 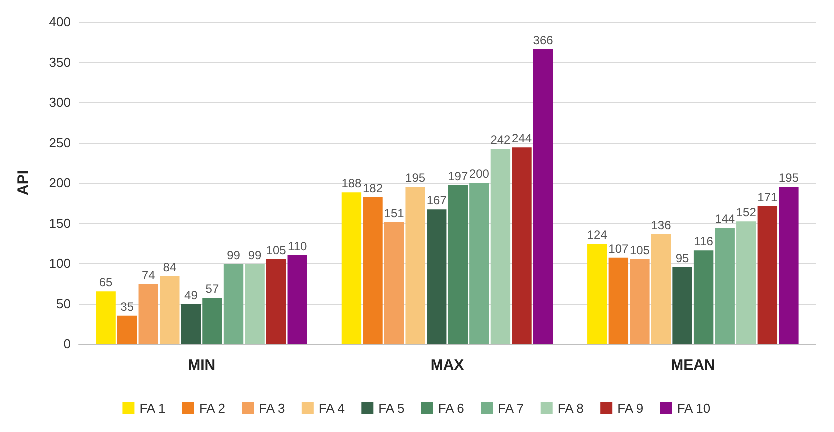 What do you see at coordinates (127, 307) in the screenshot?
I see `data-label: 35` at bounding box center [127, 307].